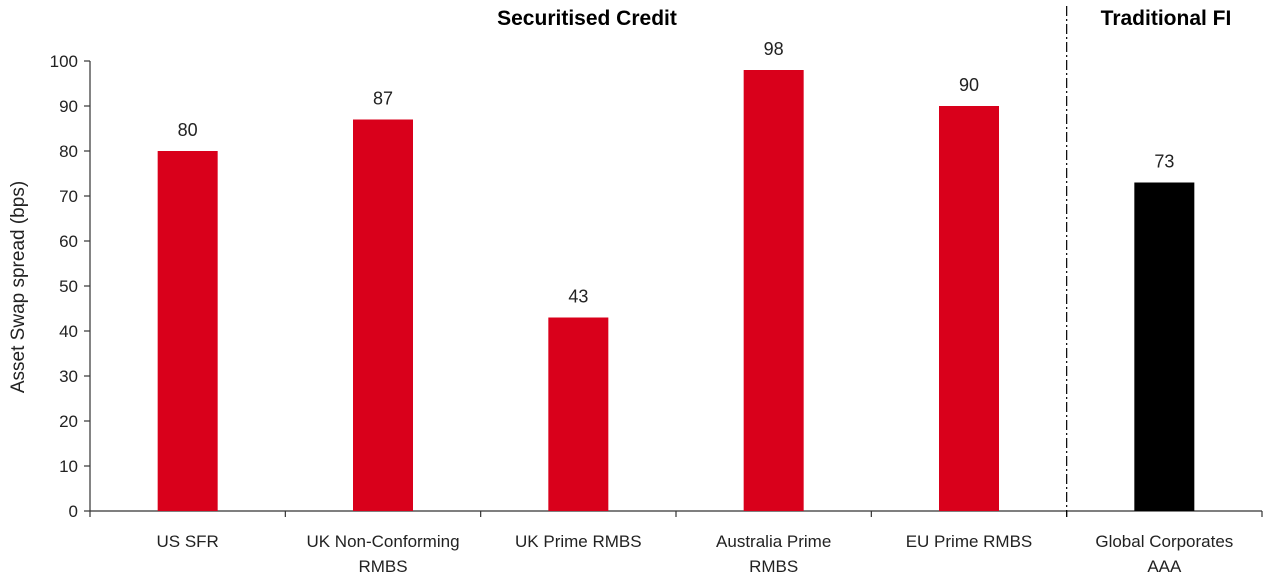 The height and width of the screenshot is (583, 1273). Describe the element at coordinates (68, 106) in the screenshot. I see `y-tick-label: 90` at that location.